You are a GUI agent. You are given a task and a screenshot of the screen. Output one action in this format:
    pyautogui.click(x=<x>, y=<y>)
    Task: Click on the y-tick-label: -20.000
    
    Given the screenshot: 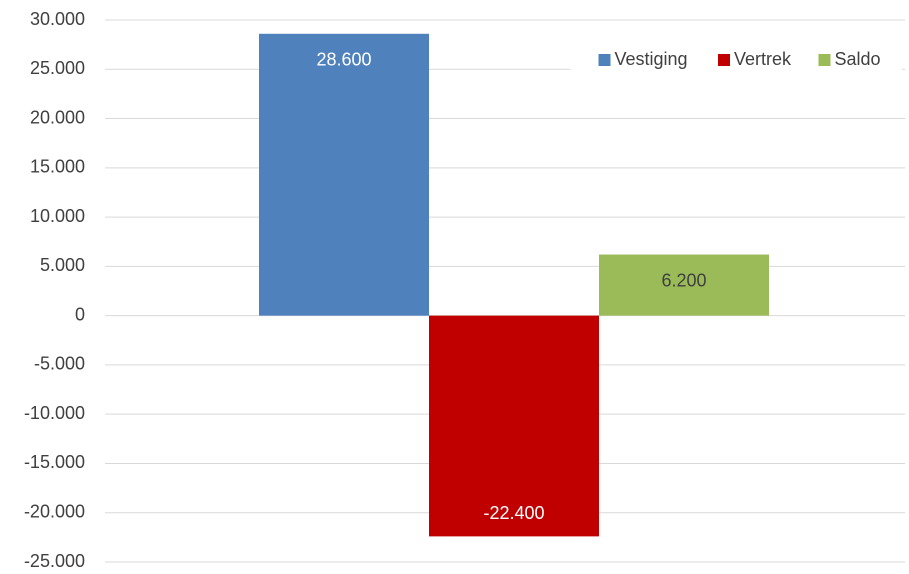 What is the action you would take?
    pyautogui.click(x=54, y=511)
    